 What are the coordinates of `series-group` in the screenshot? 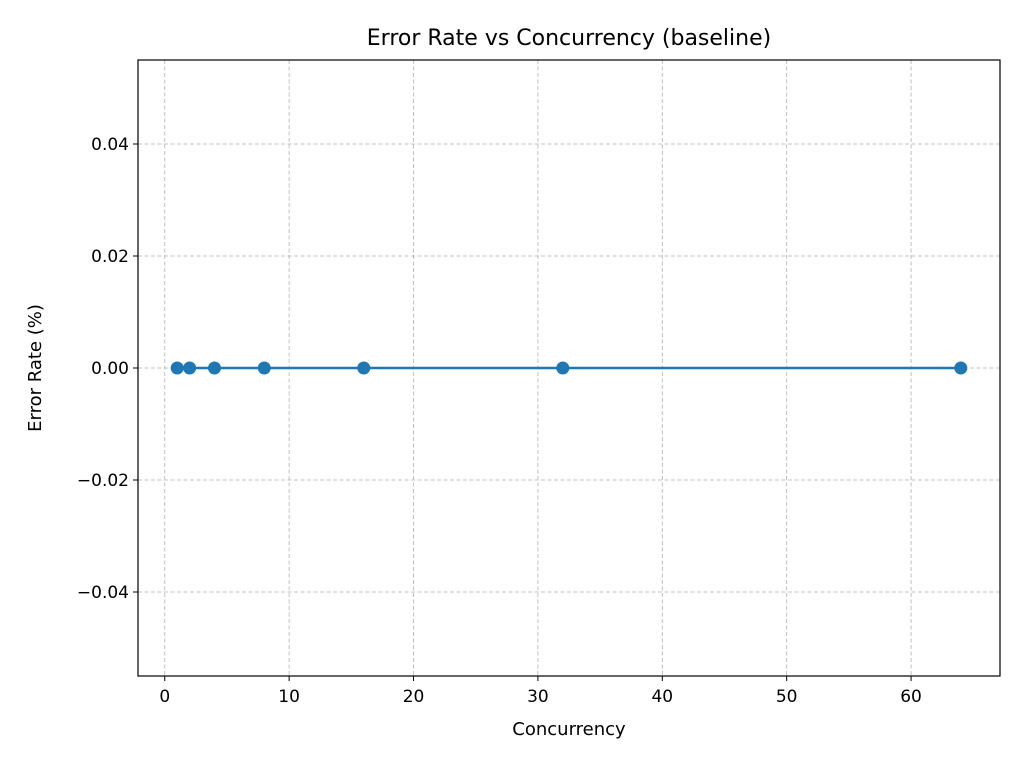 It's located at (569, 368).